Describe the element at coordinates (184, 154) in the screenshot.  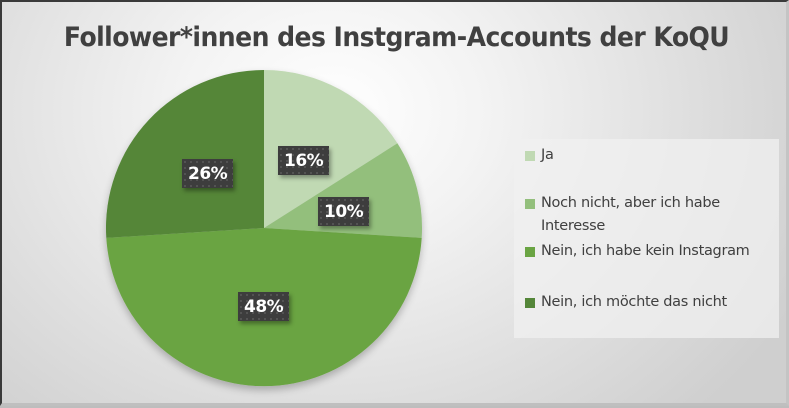
I see `pie-slice-moechte-nicht` at that location.